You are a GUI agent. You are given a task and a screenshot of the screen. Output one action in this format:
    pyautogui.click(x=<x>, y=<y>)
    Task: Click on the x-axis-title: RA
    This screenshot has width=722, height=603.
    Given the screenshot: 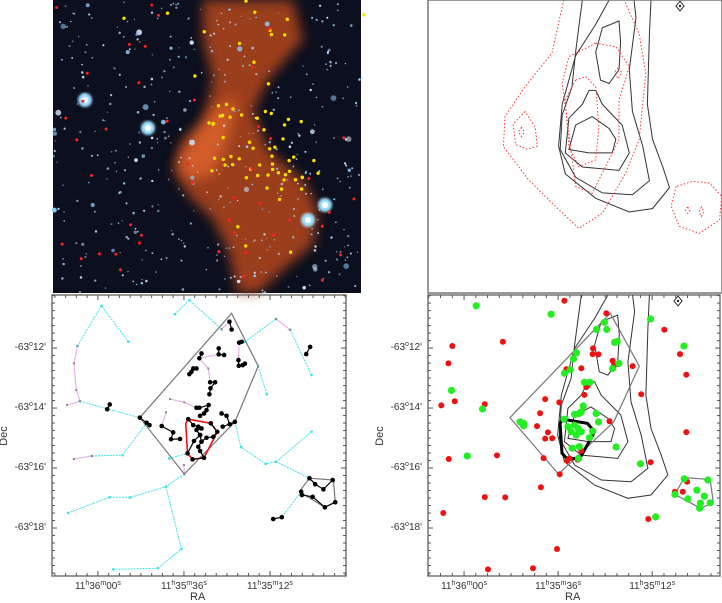 What is the action you would take?
    pyautogui.click(x=197, y=597)
    